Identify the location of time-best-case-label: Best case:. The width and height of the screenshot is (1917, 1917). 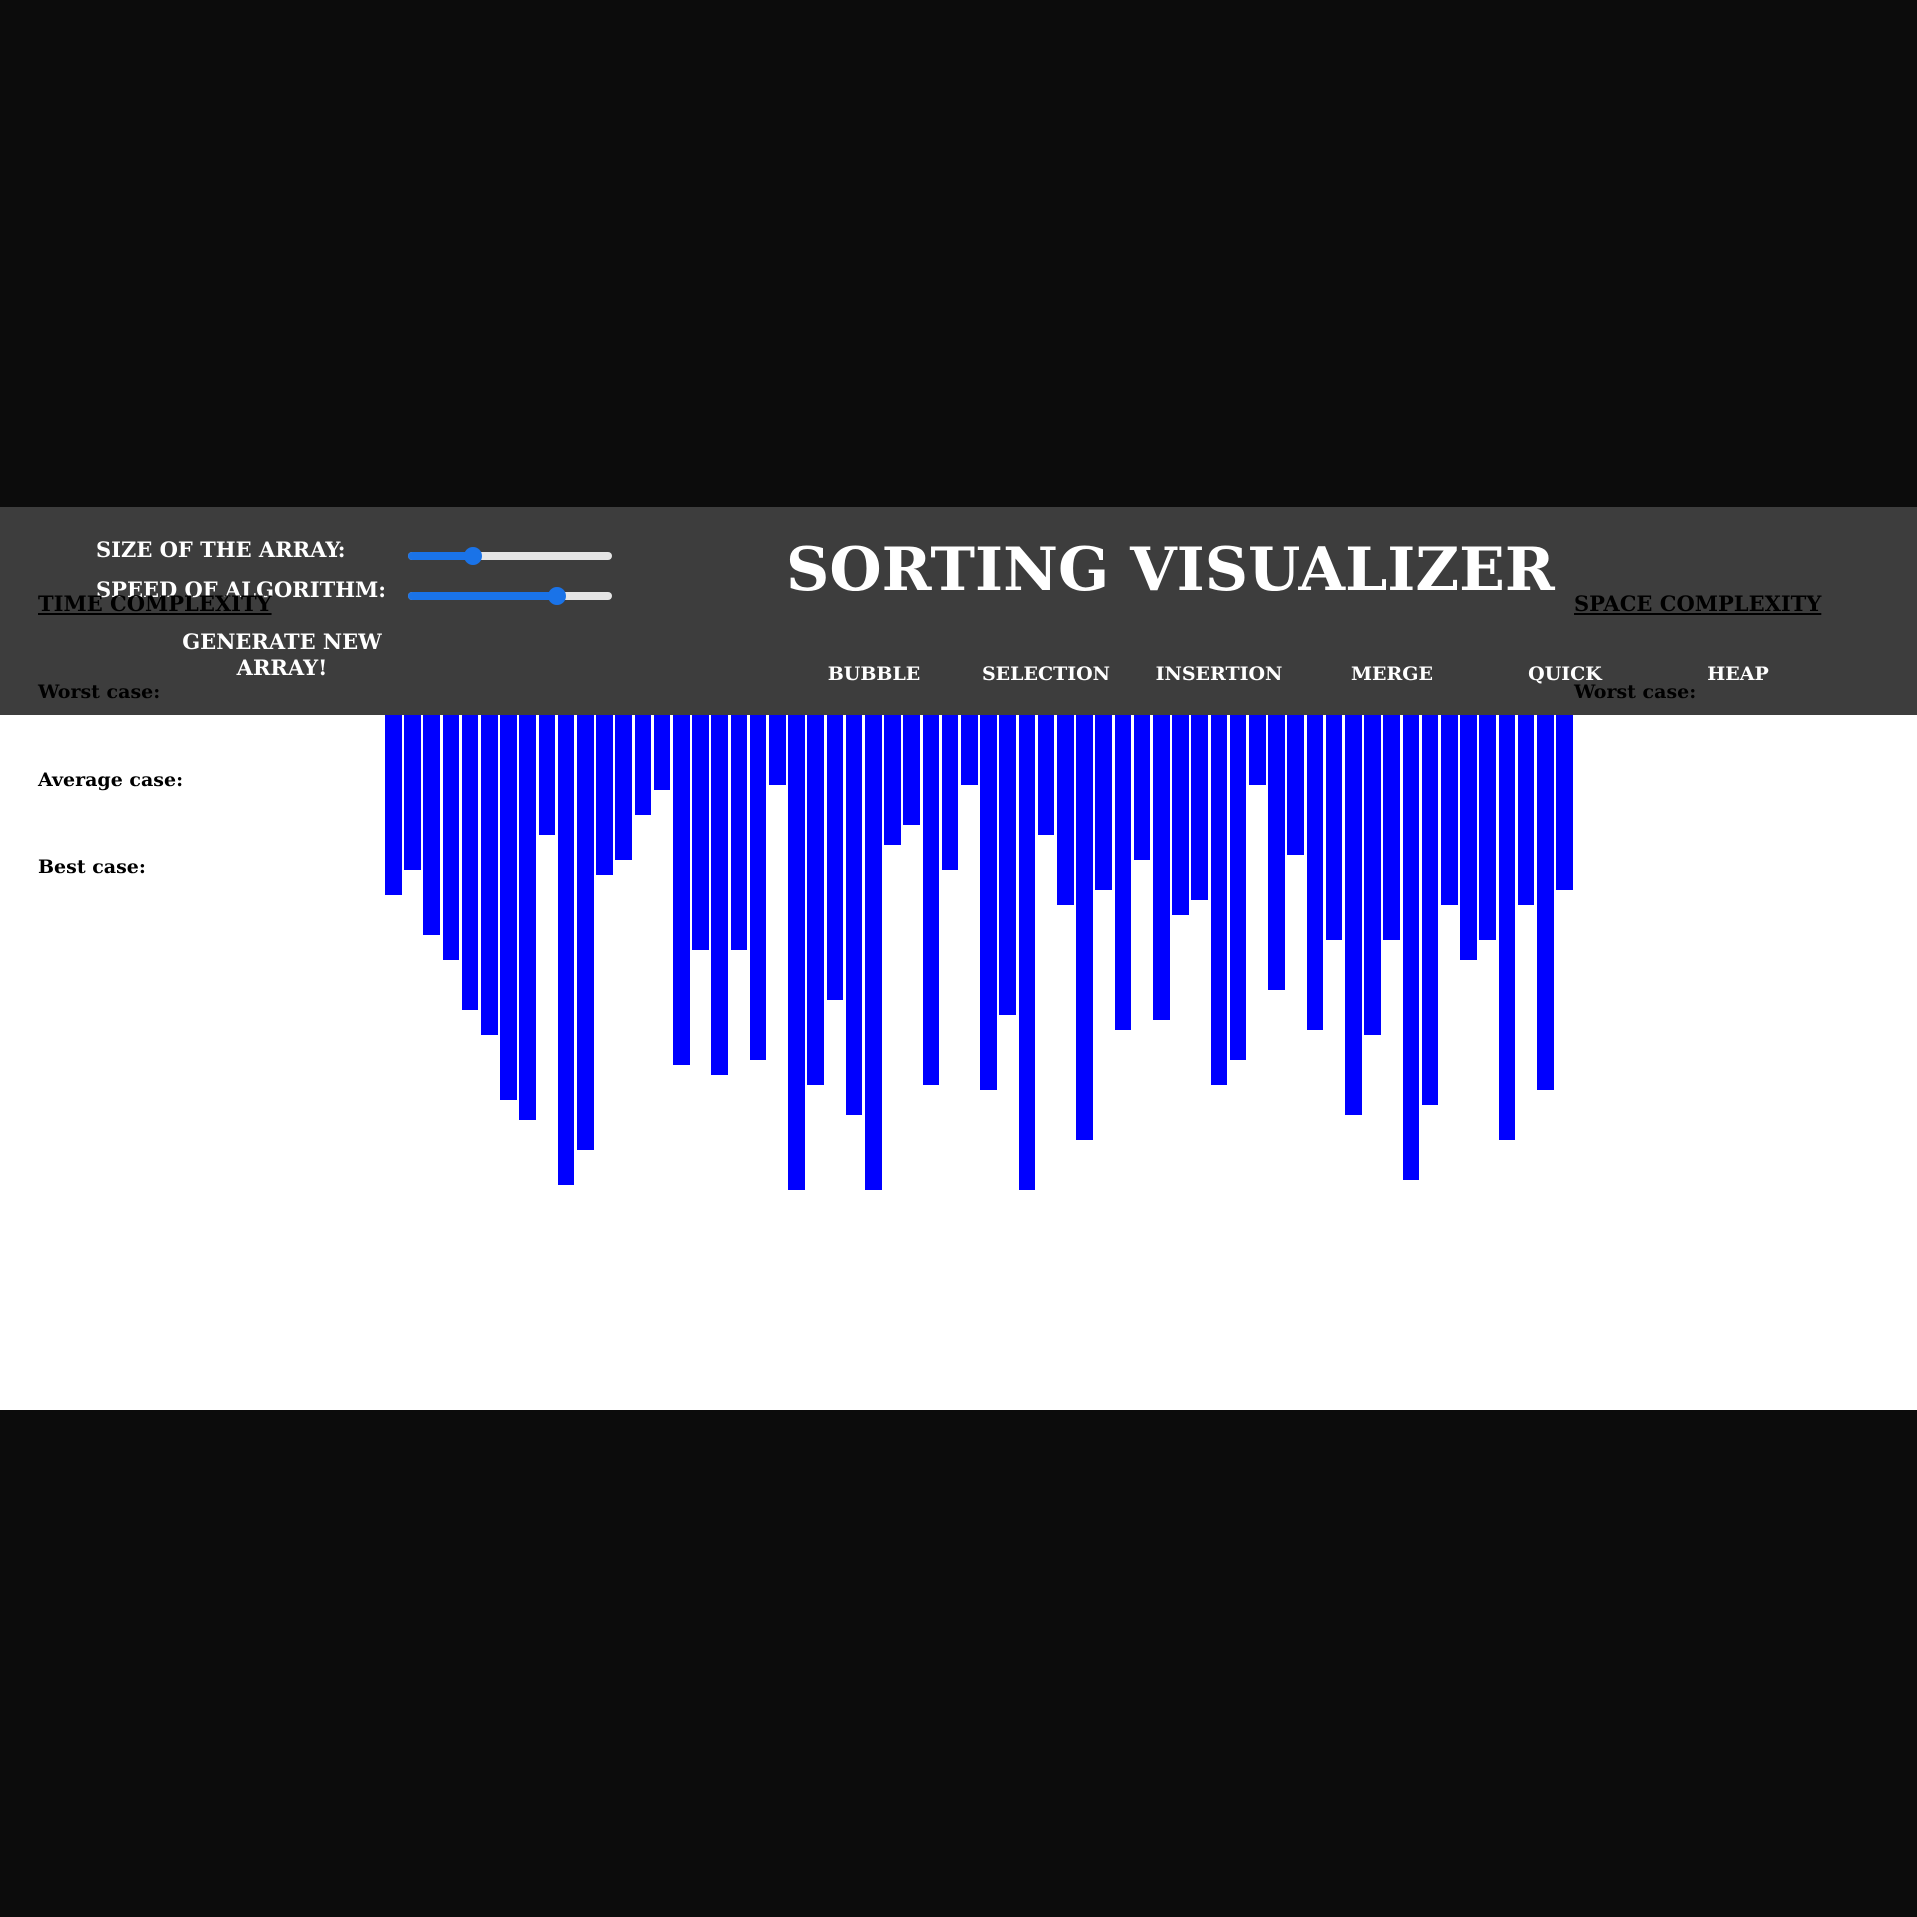
(92, 867).